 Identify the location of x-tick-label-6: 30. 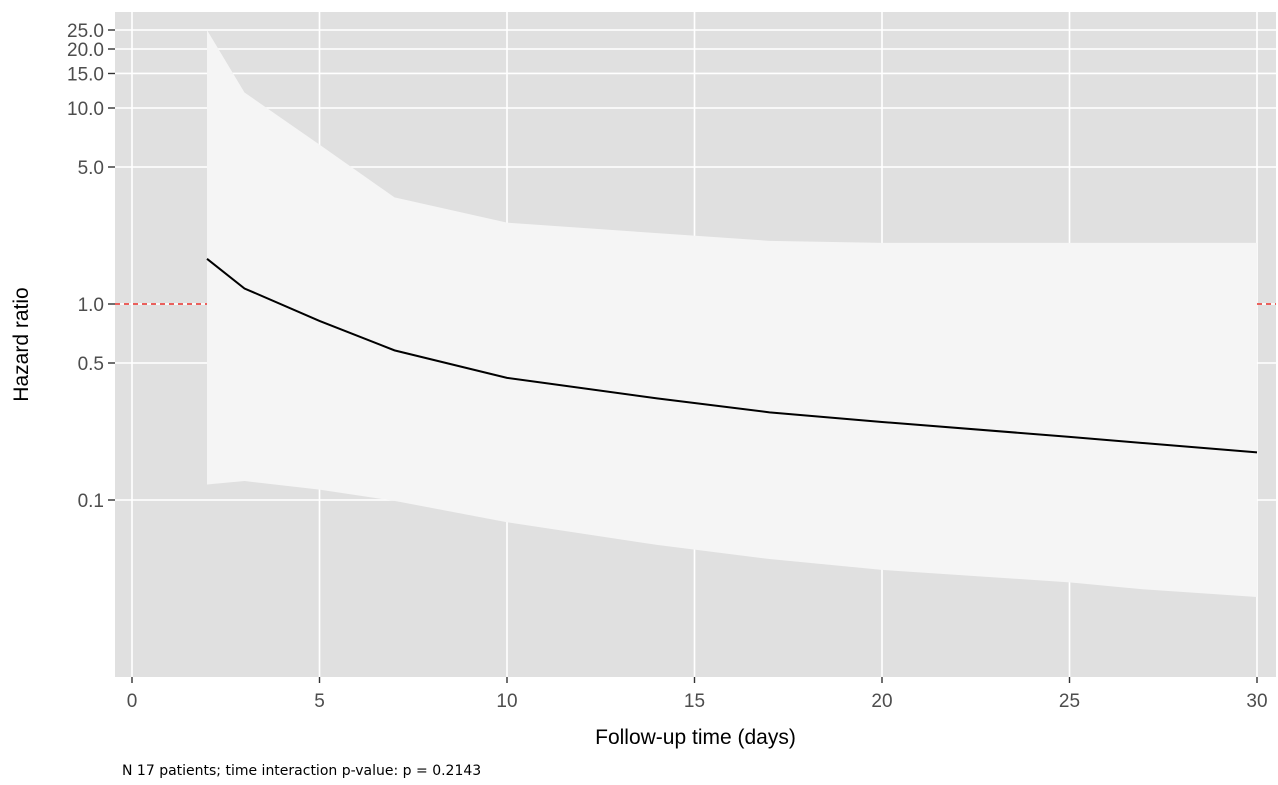
(1256, 701).